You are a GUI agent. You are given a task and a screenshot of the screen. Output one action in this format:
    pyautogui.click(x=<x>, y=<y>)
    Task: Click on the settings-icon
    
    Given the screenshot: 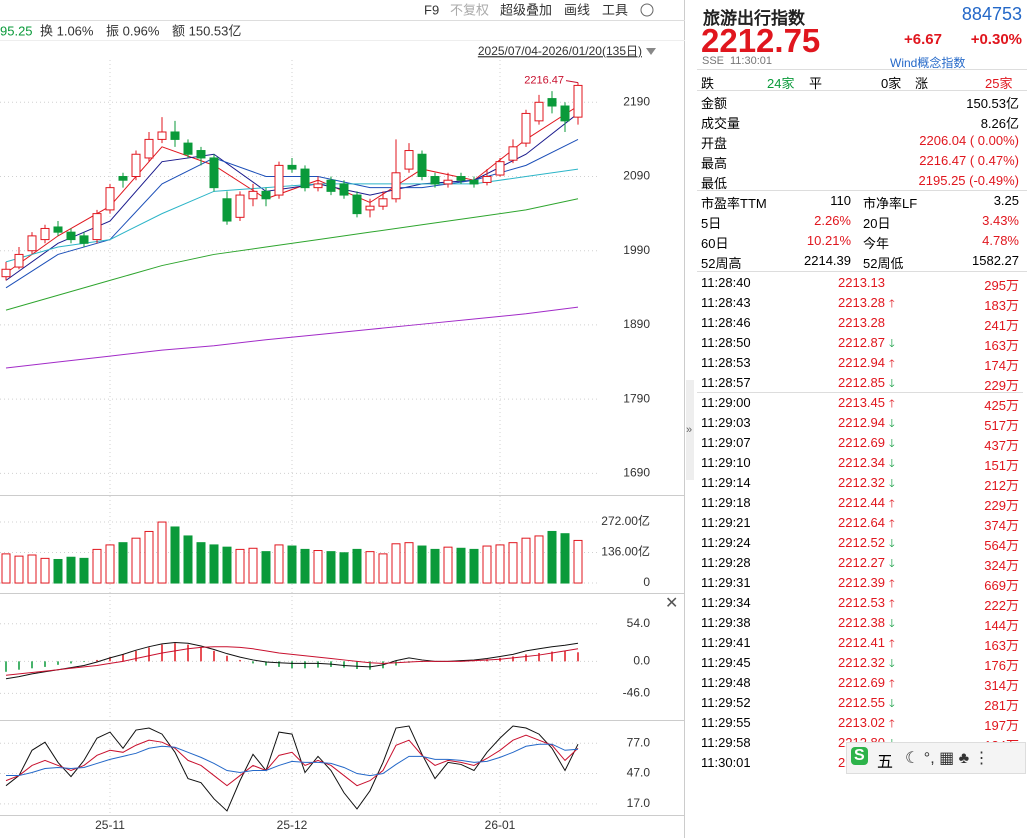 What is the action you would take?
    pyautogui.click(x=647, y=10)
    